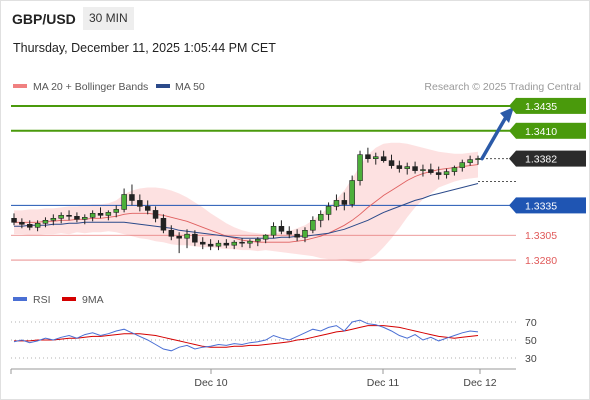  What do you see at coordinates (163, 86) in the screenshot?
I see `ma50-legend-swatch` at bounding box center [163, 86].